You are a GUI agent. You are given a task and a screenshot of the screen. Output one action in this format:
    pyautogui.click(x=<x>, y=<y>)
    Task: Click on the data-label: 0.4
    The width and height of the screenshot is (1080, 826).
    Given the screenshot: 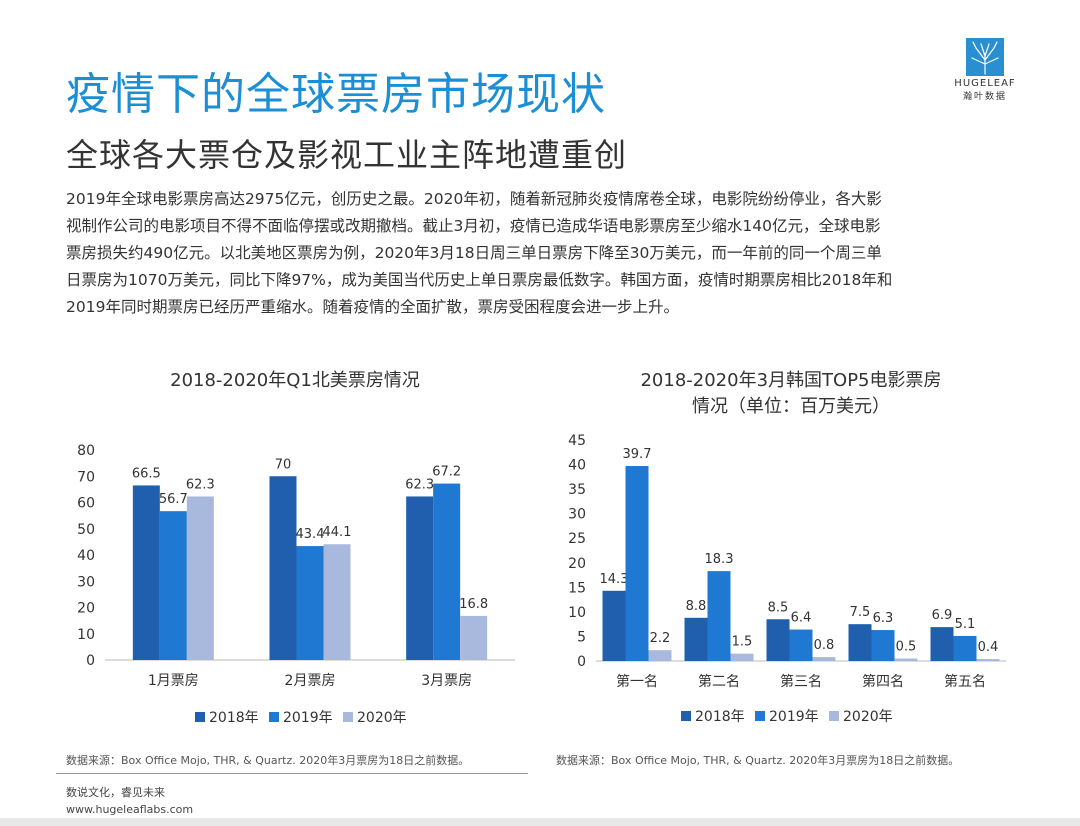 What is the action you would take?
    pyautogui.click(x=988, y=647)
    